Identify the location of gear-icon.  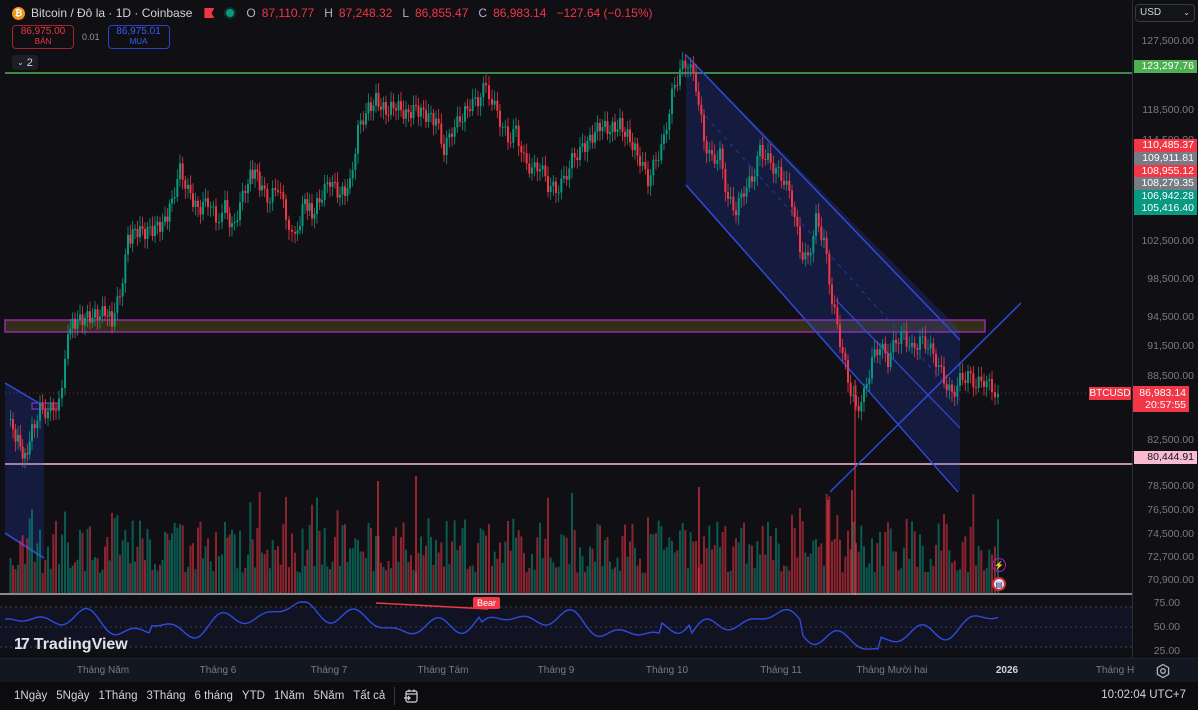
(1163, 671).